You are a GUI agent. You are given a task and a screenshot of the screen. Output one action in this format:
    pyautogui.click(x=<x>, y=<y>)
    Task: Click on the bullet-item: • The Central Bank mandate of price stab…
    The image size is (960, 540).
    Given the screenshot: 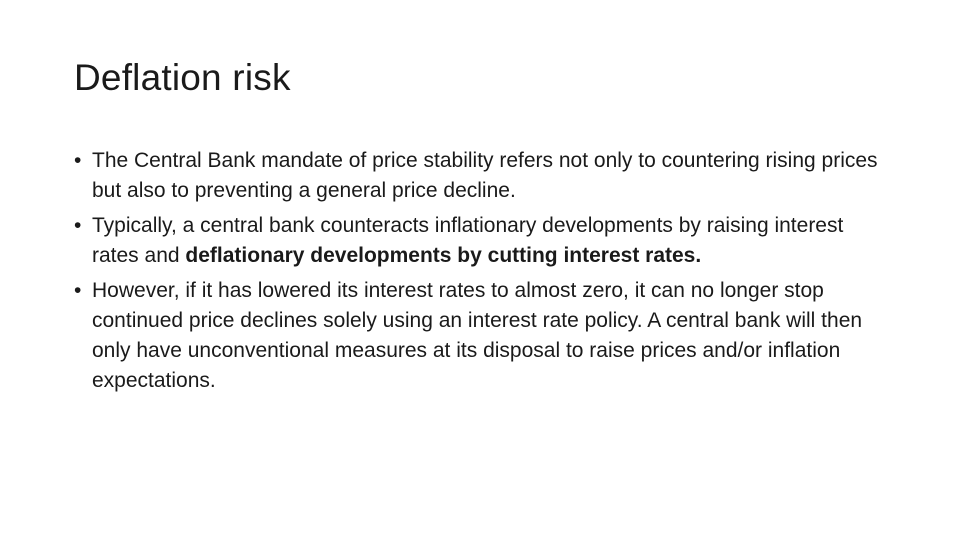 What is the action you would take?
    pyautogui.click(x=484, y=176)
    